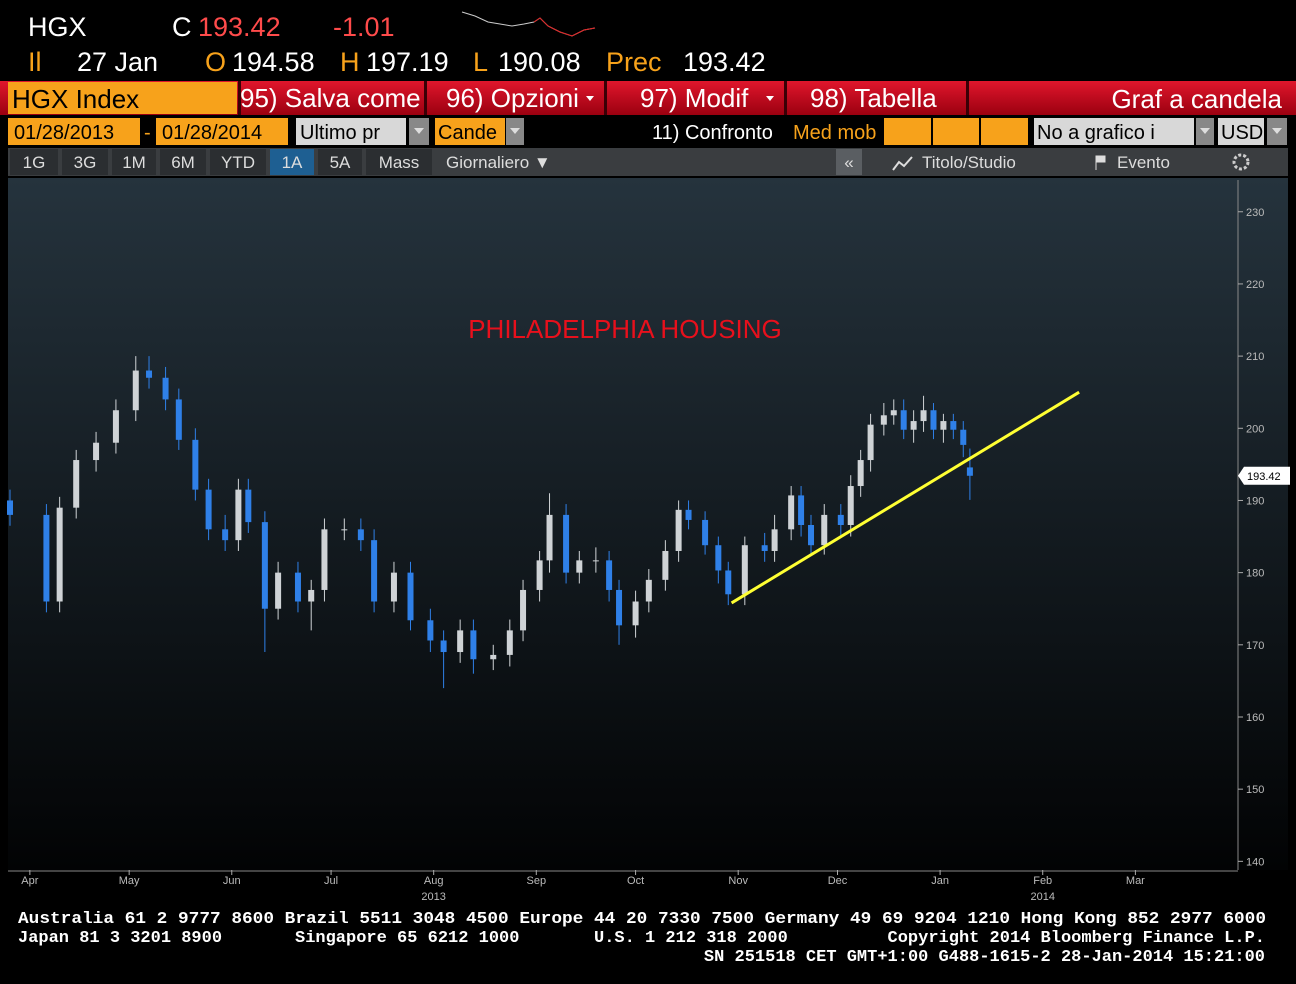 This screenshot has height=984, width=1296. I want to click on period-label: 5A, so click(340, 162).